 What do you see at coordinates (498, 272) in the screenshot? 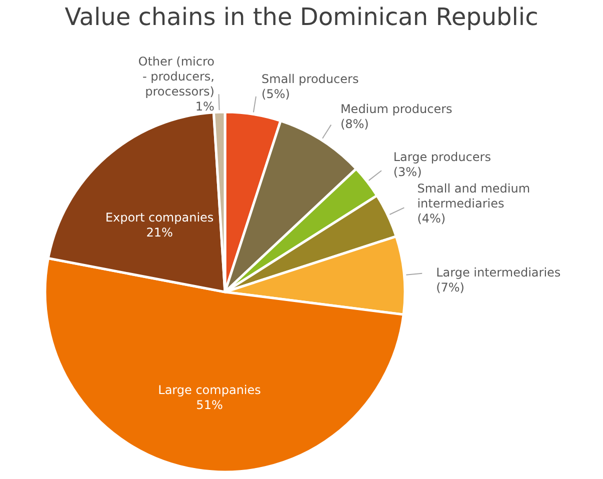
I see `slice-label: Large intermediaries` at bounding box center [498, 272].